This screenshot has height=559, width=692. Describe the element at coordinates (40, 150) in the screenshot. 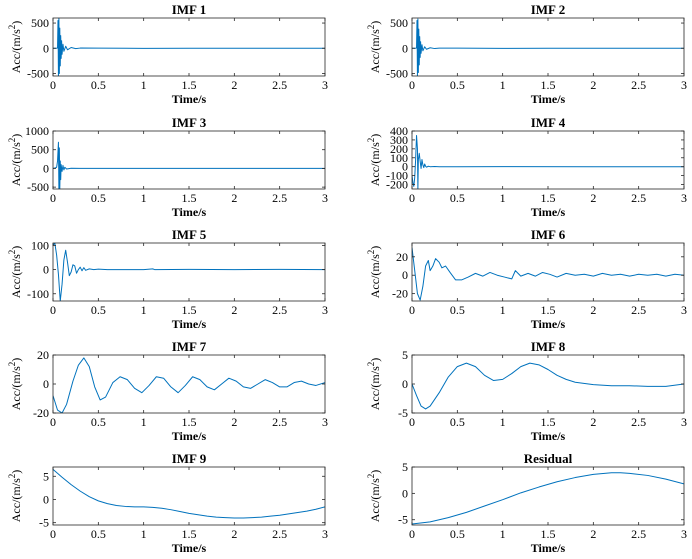

I see `panel-3-ytick-label: 500` at that location.